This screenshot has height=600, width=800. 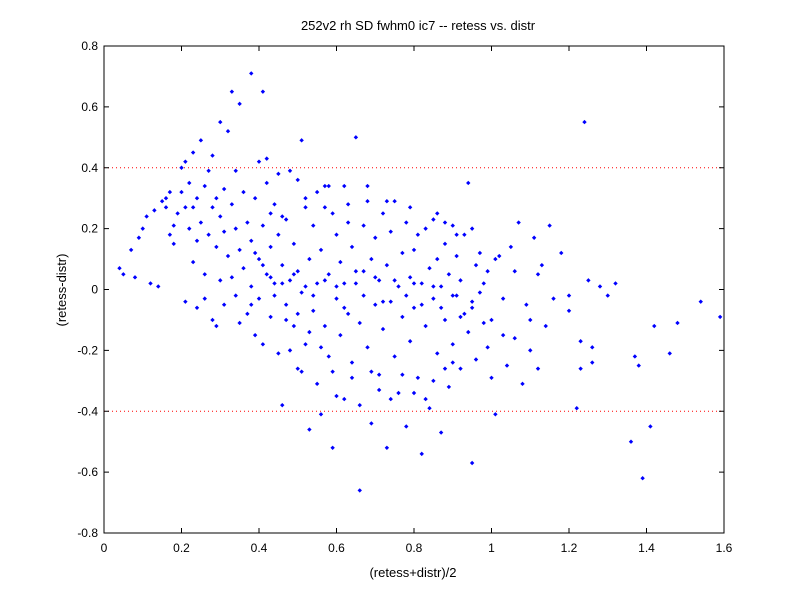 What do you see at coordinates (646, 548) in the screenshot?
I see `x-tick-label: 1.4` at bounding box center [646, 548].